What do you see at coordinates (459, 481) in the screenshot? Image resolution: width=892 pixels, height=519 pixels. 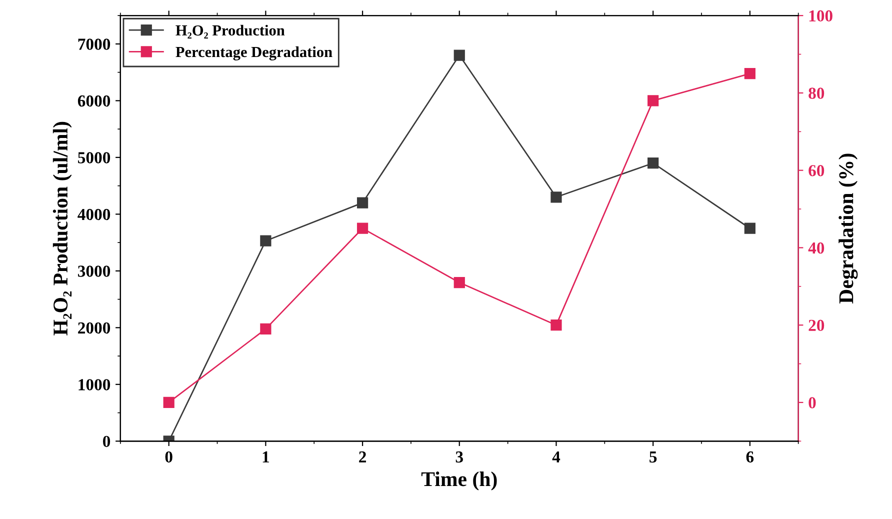 I see `x-axis-title: Time (h)` at bounding box center [459, 481].